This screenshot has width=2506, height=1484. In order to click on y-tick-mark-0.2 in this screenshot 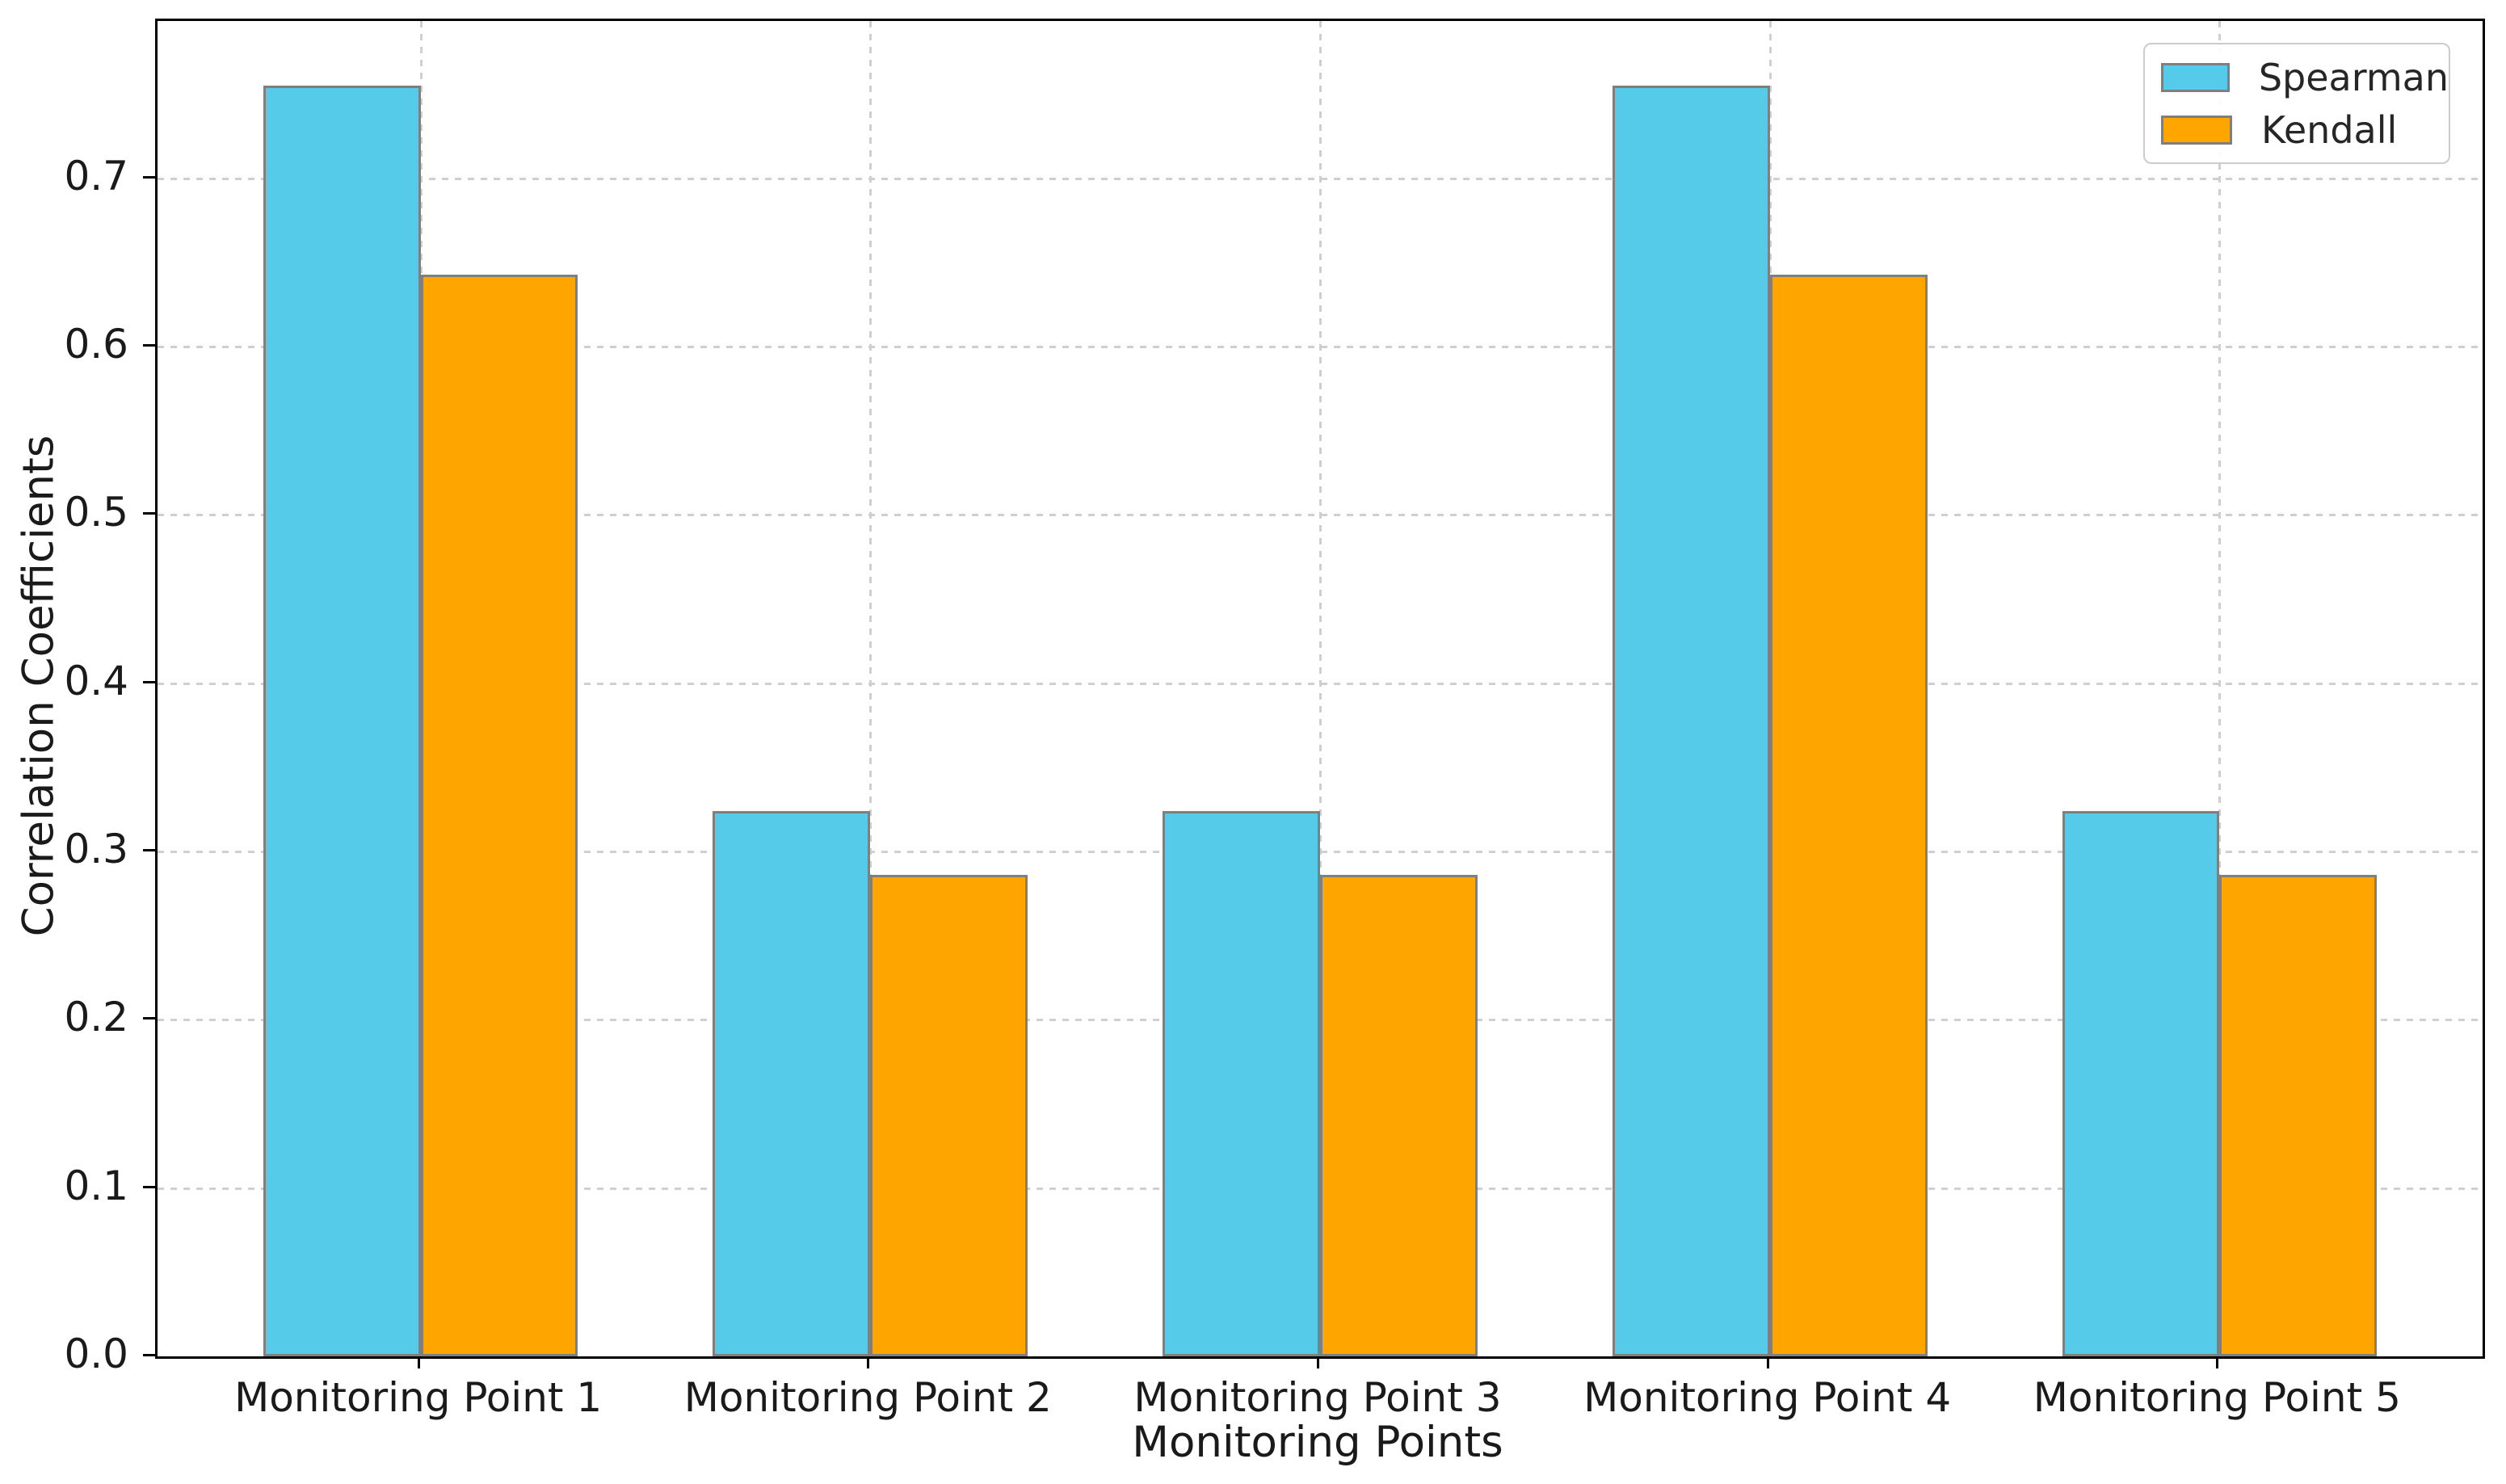, I will do `click(149, 1019)`.